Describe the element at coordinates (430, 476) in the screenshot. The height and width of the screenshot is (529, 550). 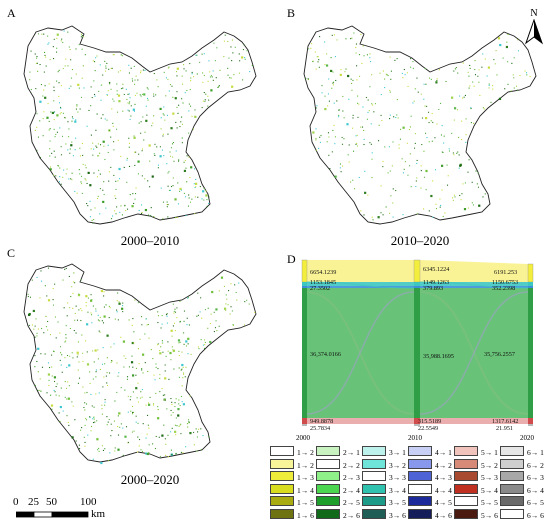
I see `legend-item: 4→ 3` at that location.